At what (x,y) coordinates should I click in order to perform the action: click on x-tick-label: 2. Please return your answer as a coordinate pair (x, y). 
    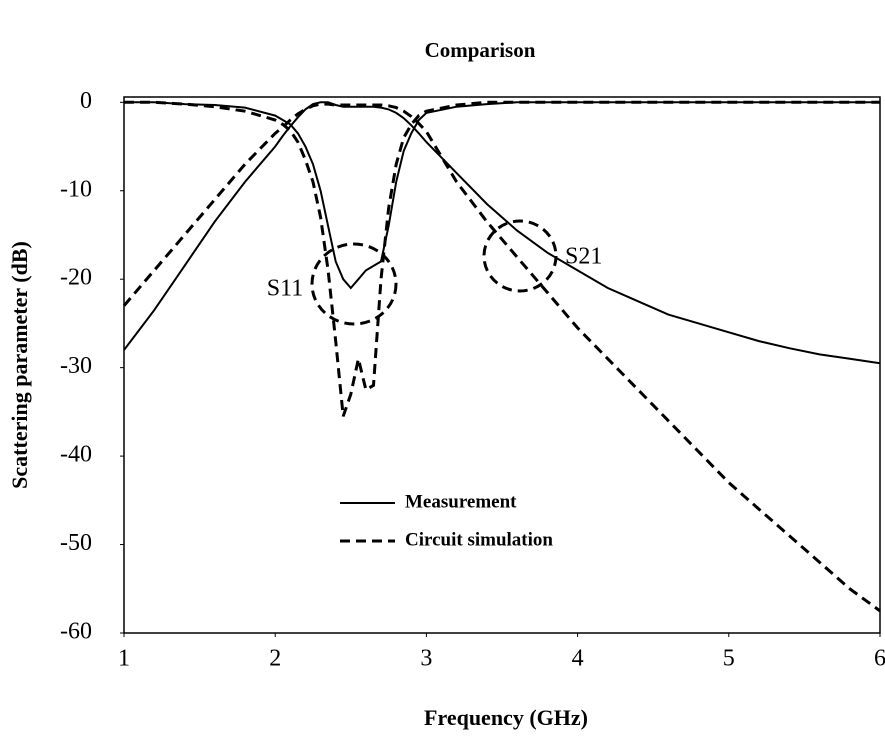
    Looking at the image, I should click on (275, 659).